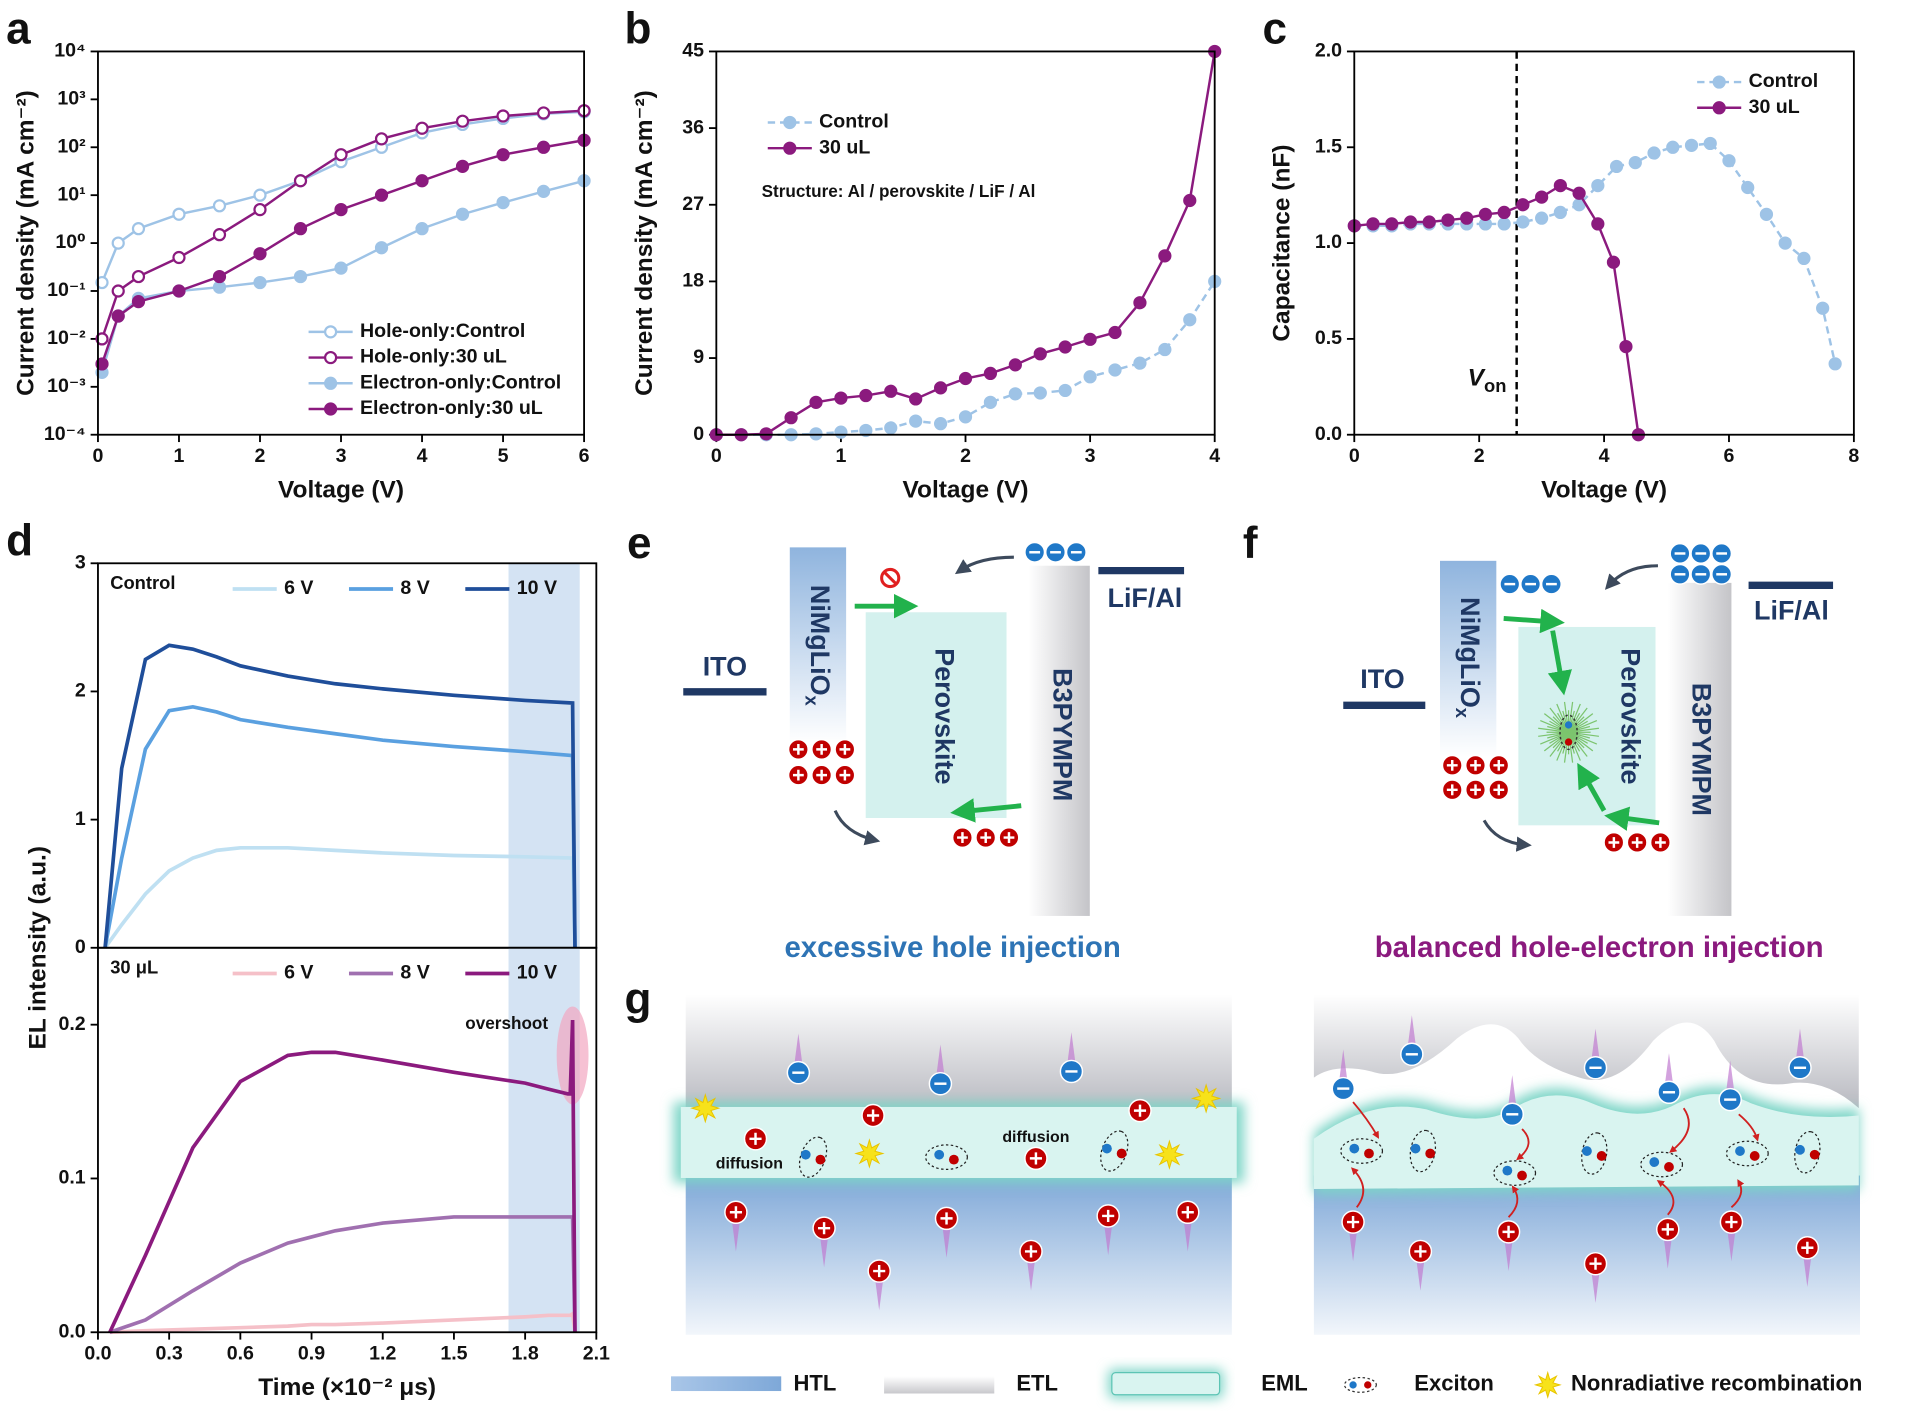 The height and width of the screenshot is (1418, 1920). I want to click on legend-exciton-hole, so click(1368, 1385).